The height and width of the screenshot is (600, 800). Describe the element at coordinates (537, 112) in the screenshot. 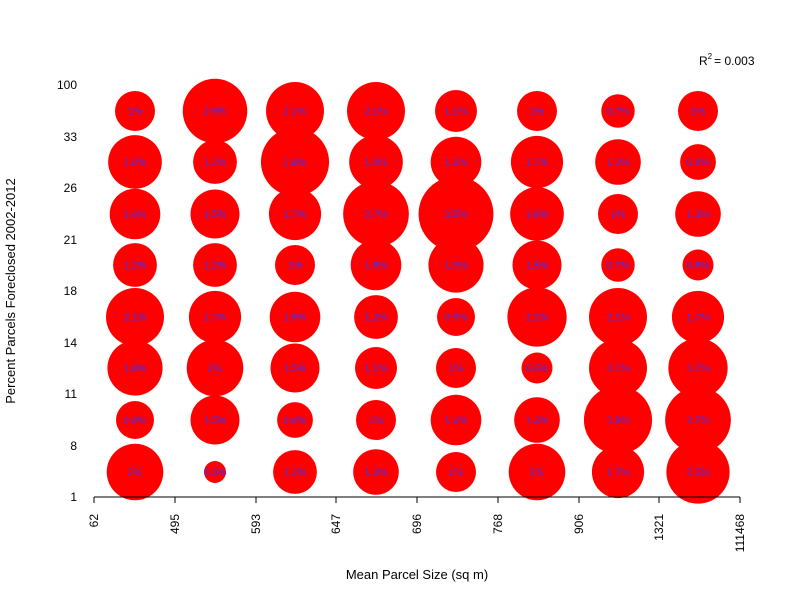

I see `bubble-label-r8-c6: 1%` at that location.